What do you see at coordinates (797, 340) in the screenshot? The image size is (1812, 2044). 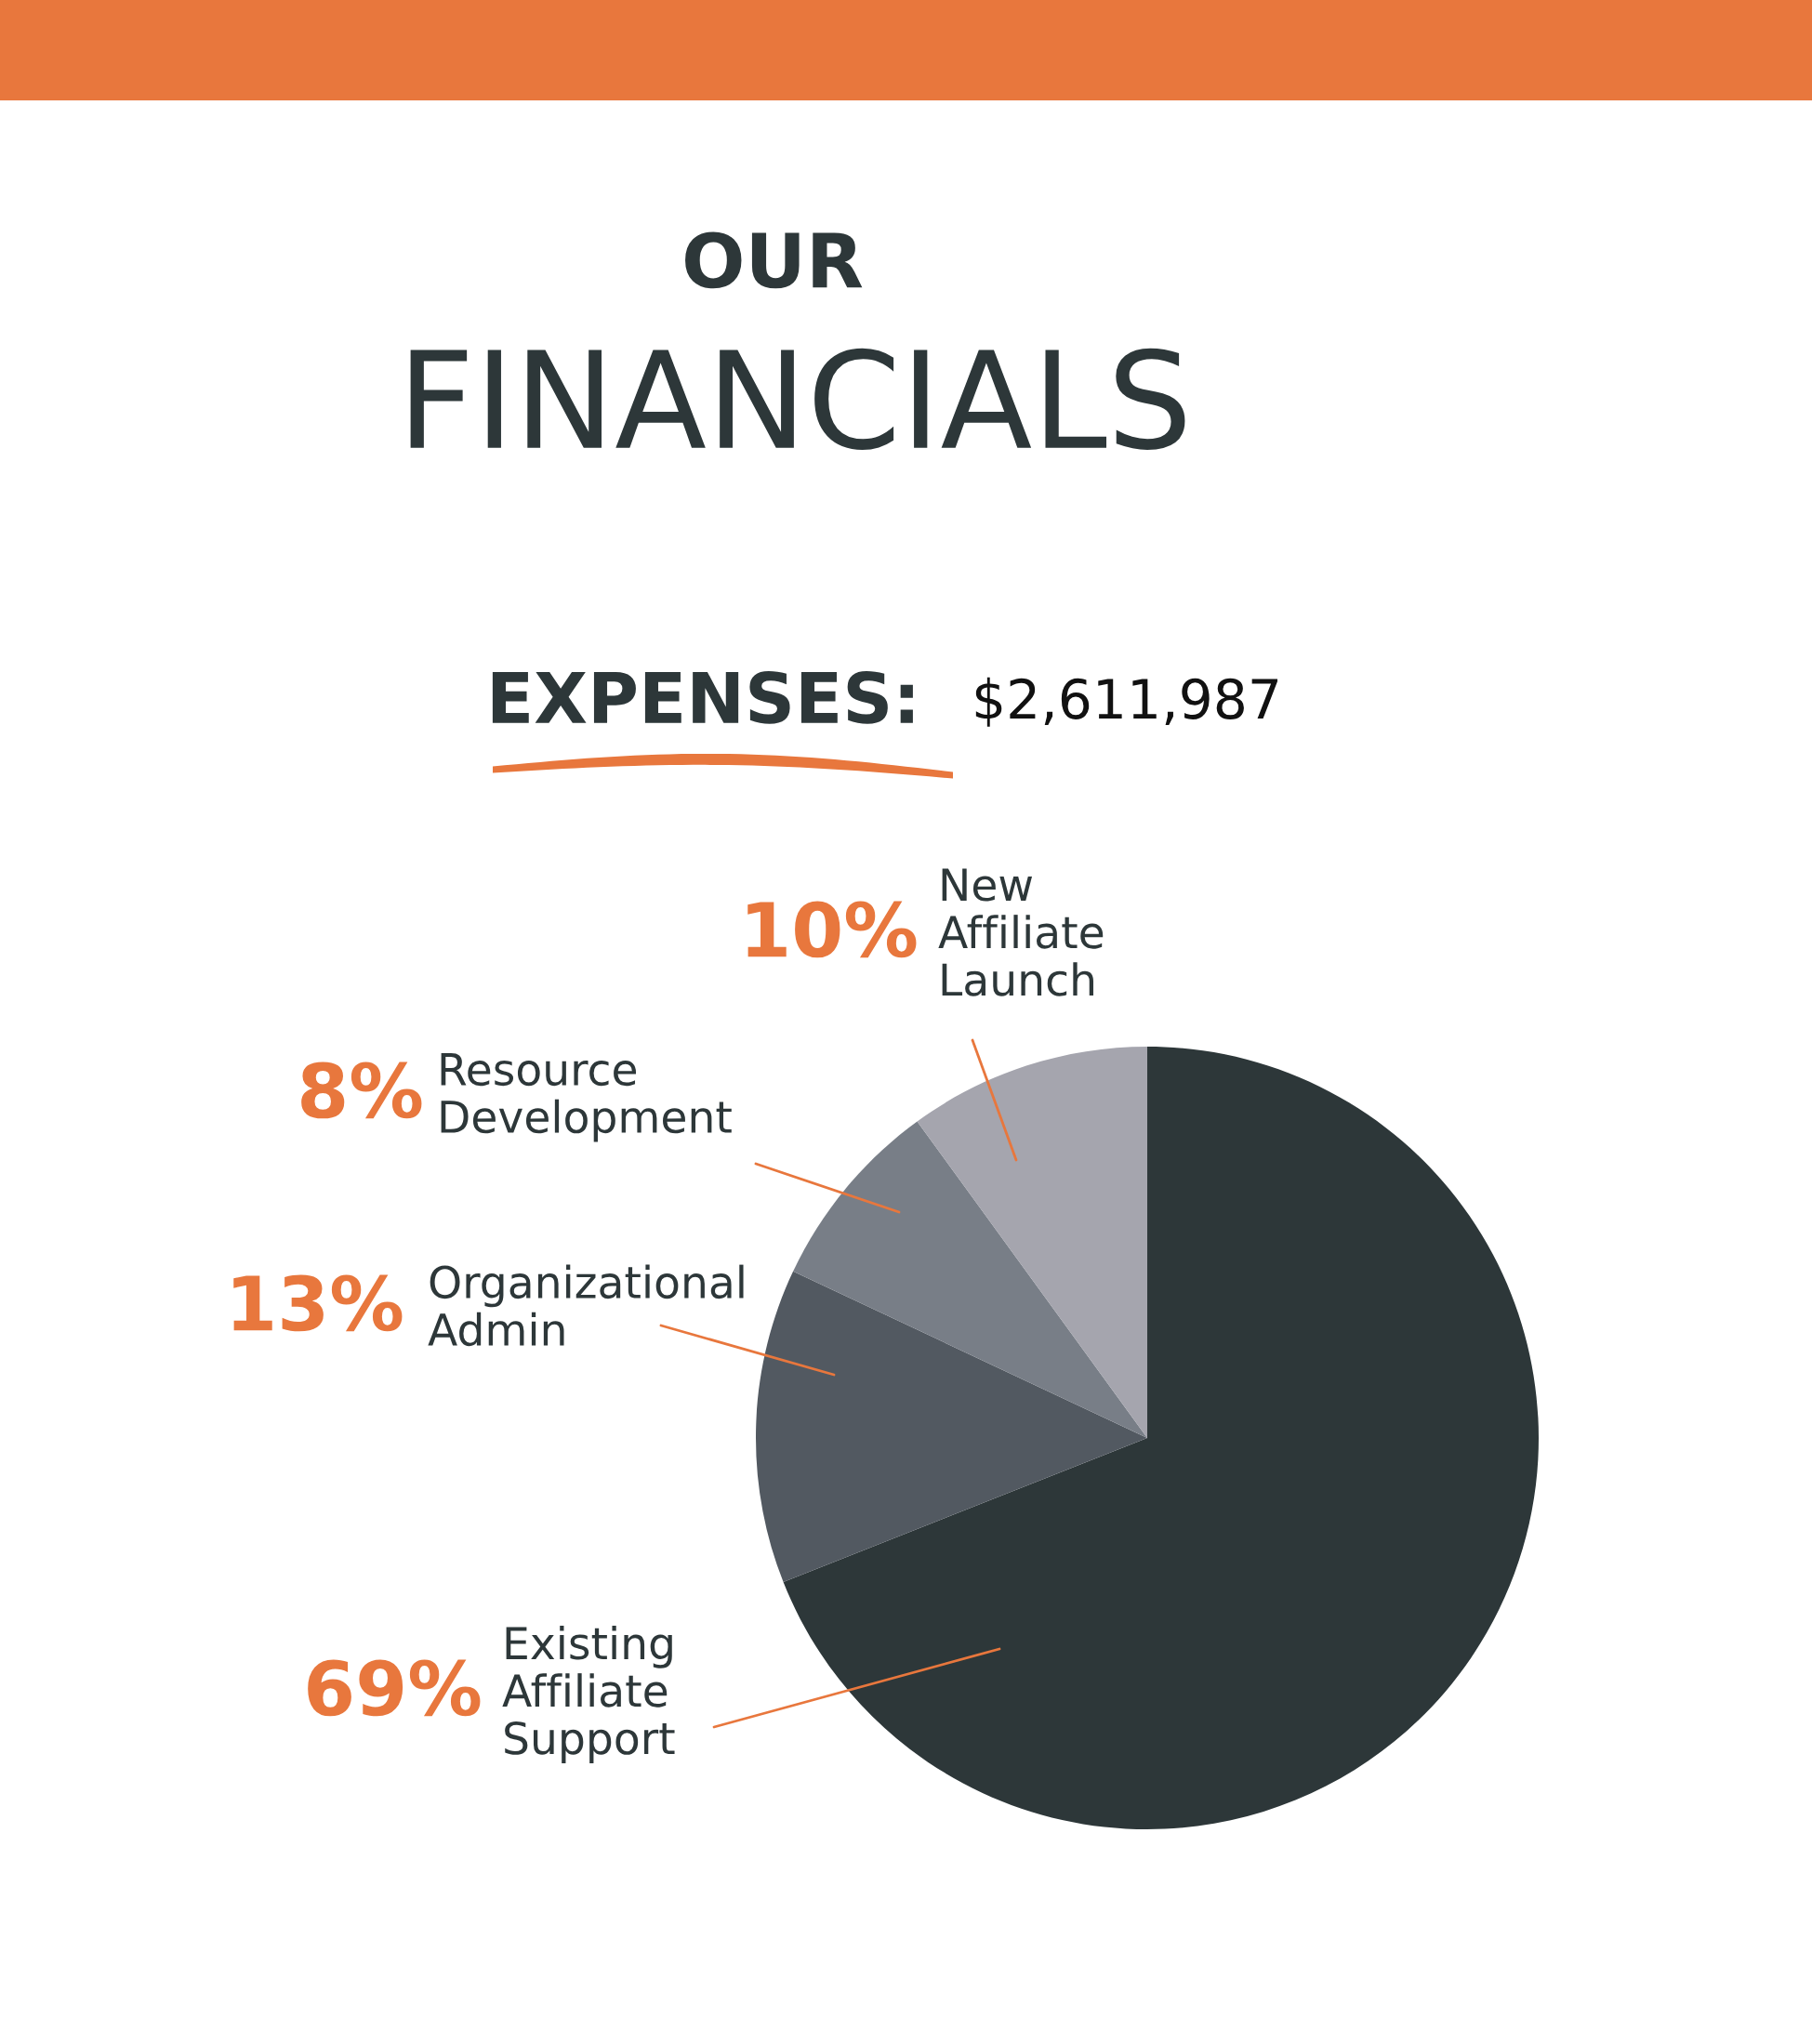 I see `chart-title: OUR FINANCIALS` at bounding box center [797, 340].